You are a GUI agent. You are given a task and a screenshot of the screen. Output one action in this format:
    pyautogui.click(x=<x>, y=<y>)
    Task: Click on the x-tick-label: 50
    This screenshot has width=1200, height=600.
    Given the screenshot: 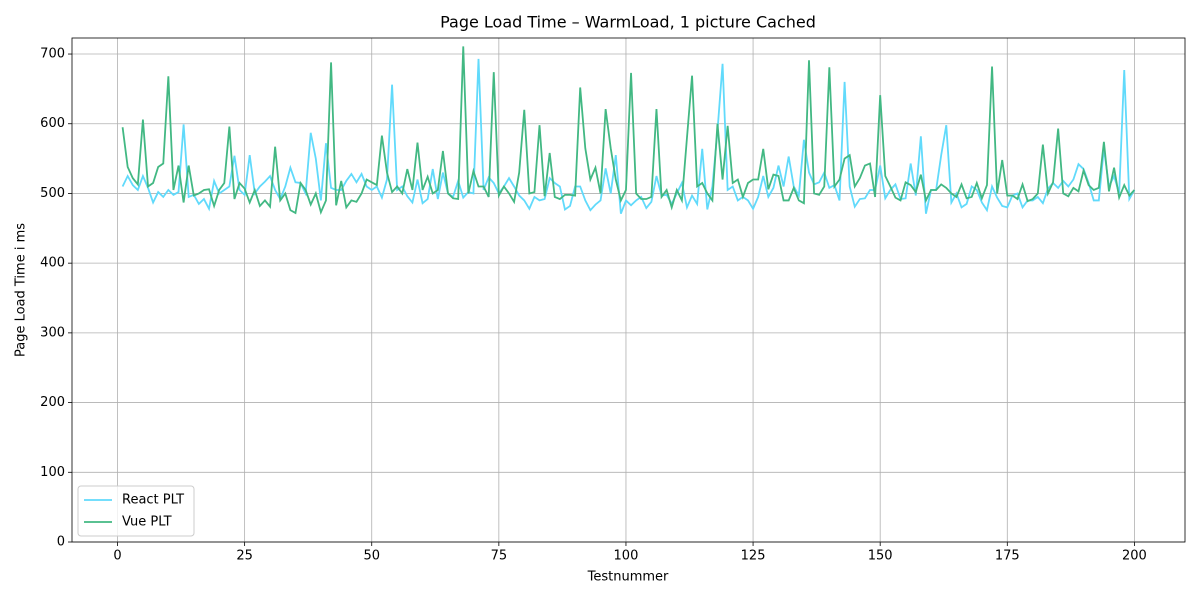 What is the action you would take?
    pyautogui.click(x=371, y=556)
    